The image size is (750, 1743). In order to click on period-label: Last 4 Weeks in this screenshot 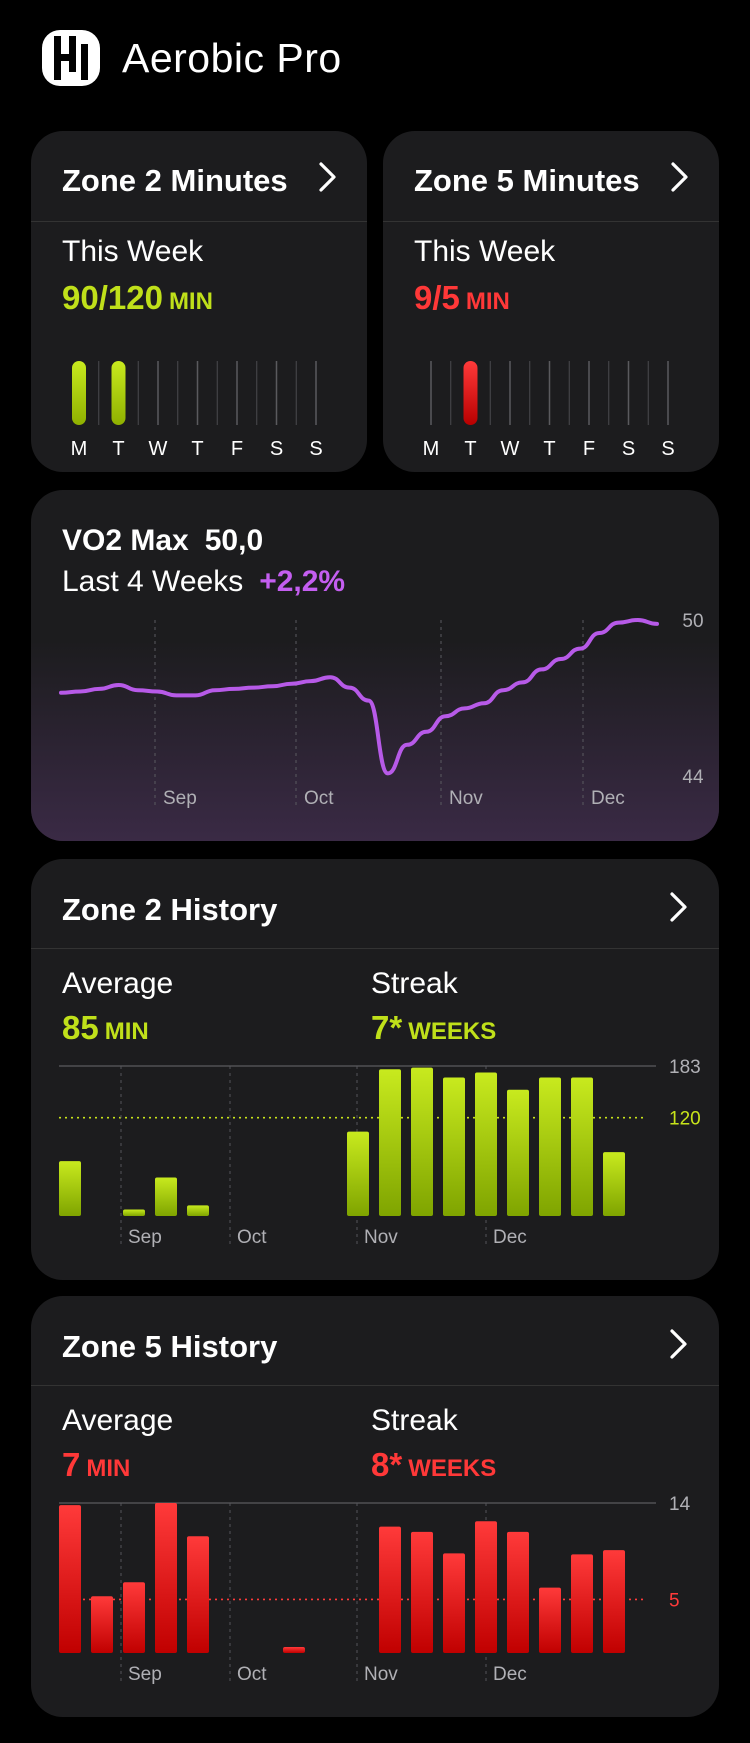, I will do `click(153, 581)`.